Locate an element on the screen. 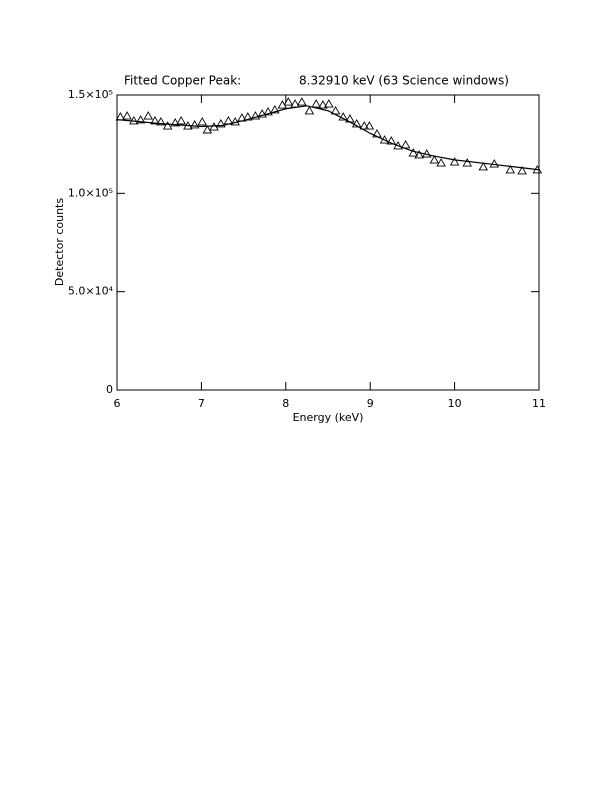  y-tick-label: 1.0×10⁵ is located at coordinates (90, 192).